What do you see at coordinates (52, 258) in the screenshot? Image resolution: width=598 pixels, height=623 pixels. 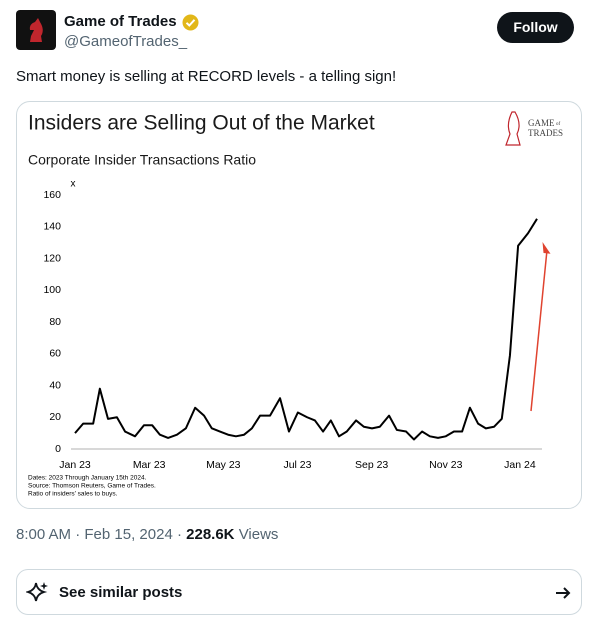 I see `y-tick-label: 120` at bounding box center [52, 258].